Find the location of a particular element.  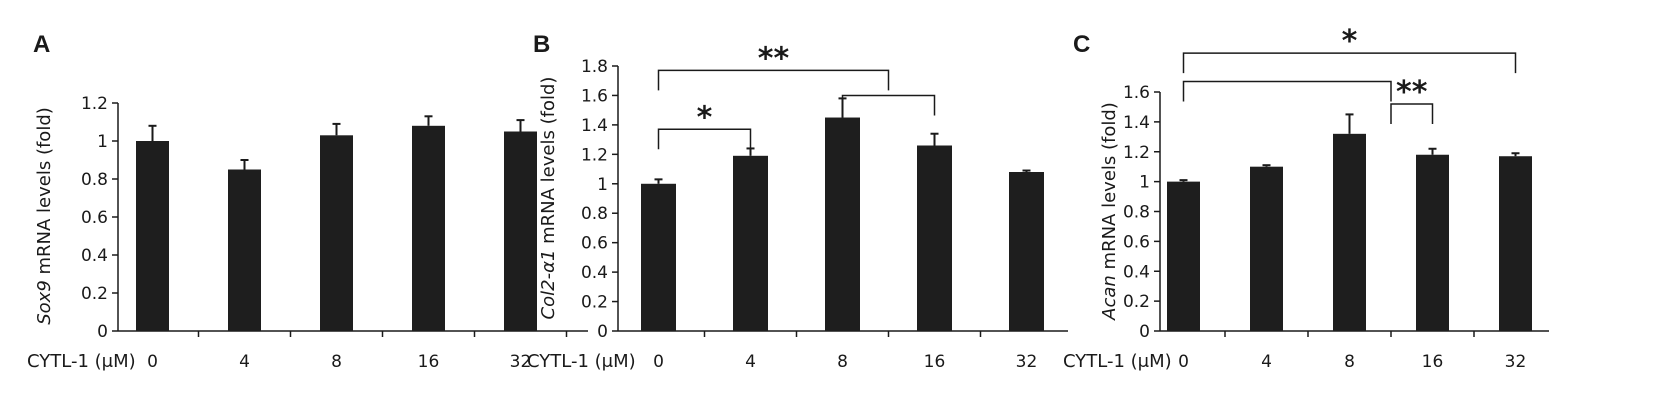

y-axis-label: Sox9 mRNA levels (fold) is located at coordinates (44, 216).